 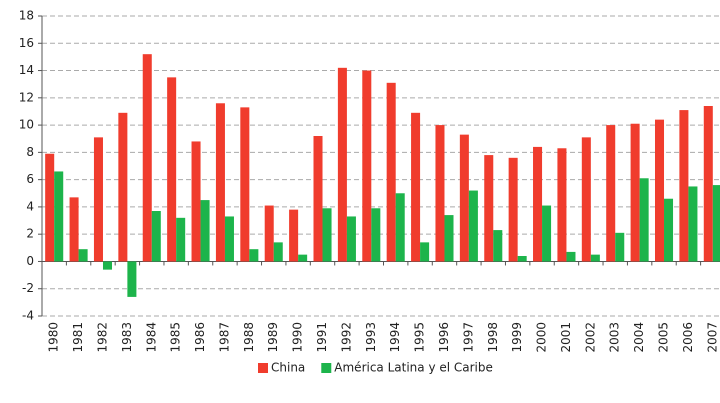 I want to click on x-tick-label: 1994, so click(x=395, y=337).